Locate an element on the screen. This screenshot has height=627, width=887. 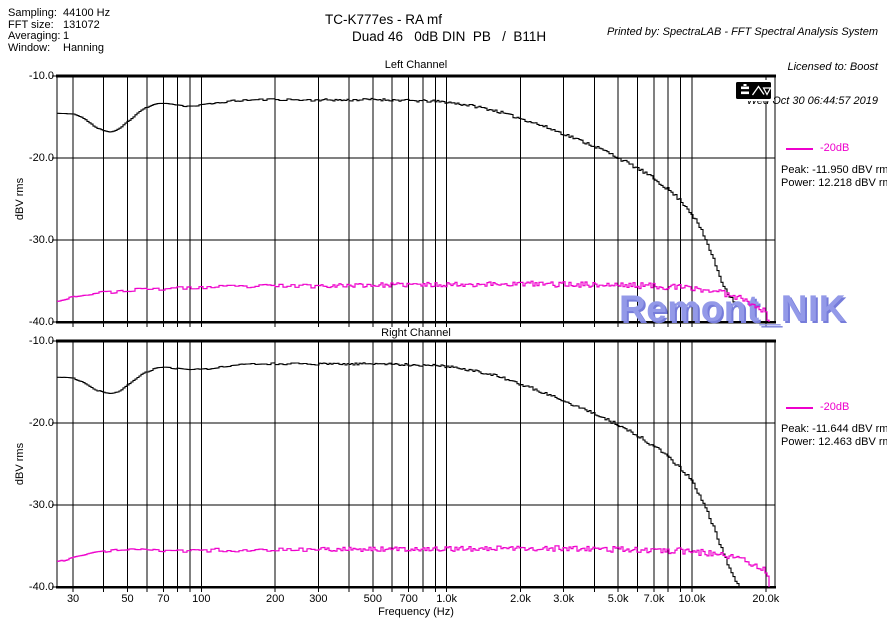
setting-averaging: Averaging: 1 is located at coordinates (59, 36).